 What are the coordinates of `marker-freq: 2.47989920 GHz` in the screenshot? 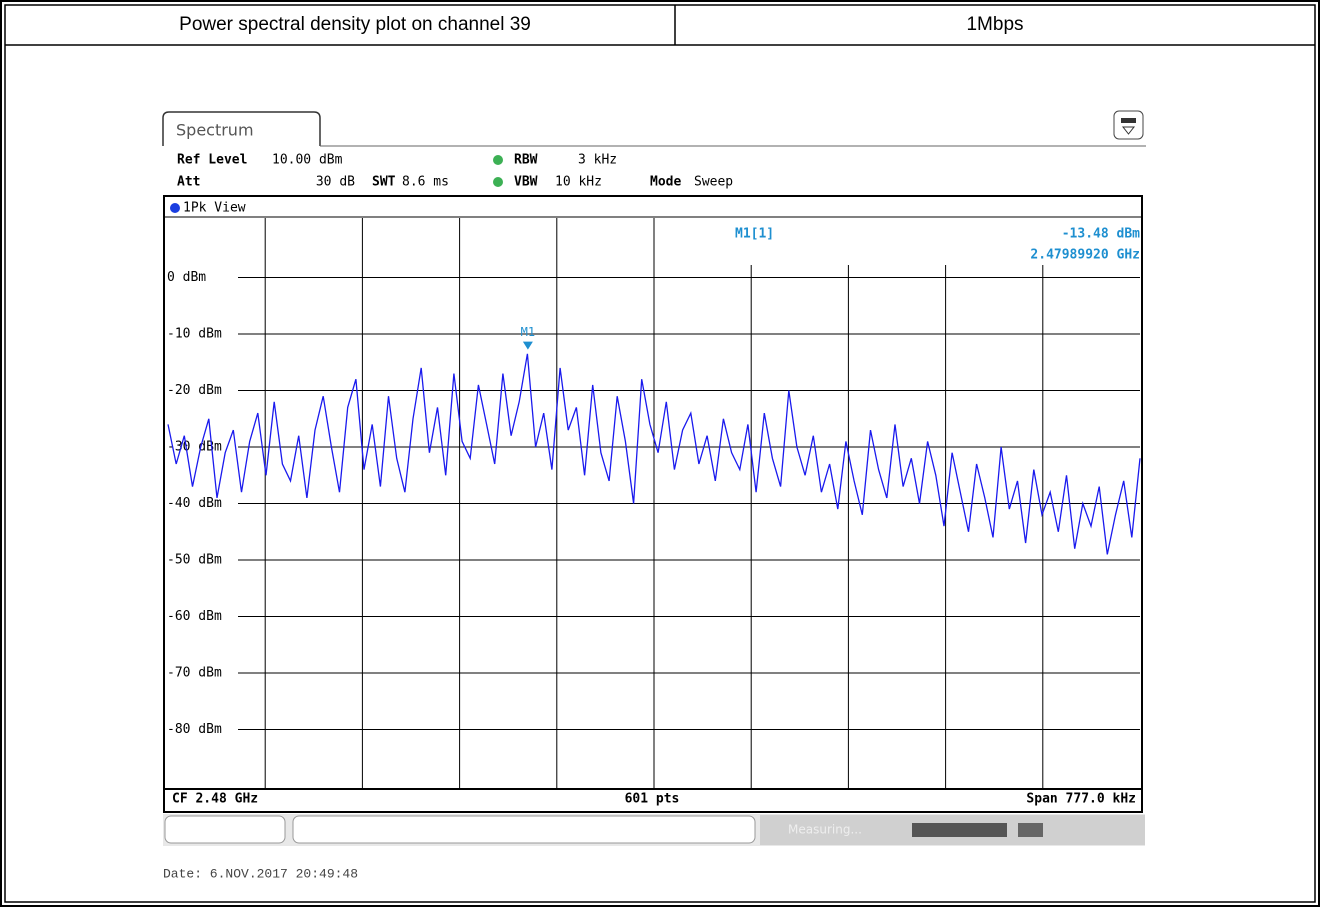 It's located at (1085, 255).